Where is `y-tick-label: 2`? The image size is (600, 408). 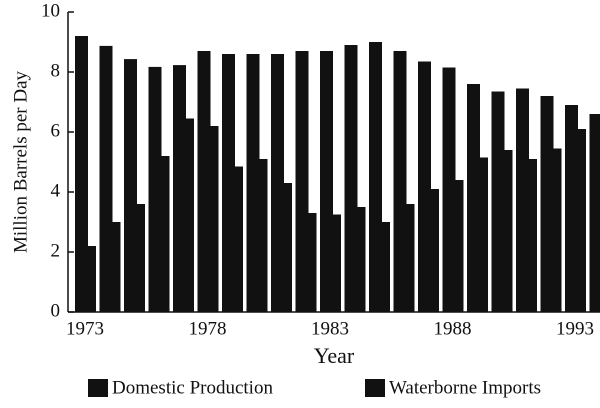 y-tick-label: 2 is located at coordinates (56, 250).